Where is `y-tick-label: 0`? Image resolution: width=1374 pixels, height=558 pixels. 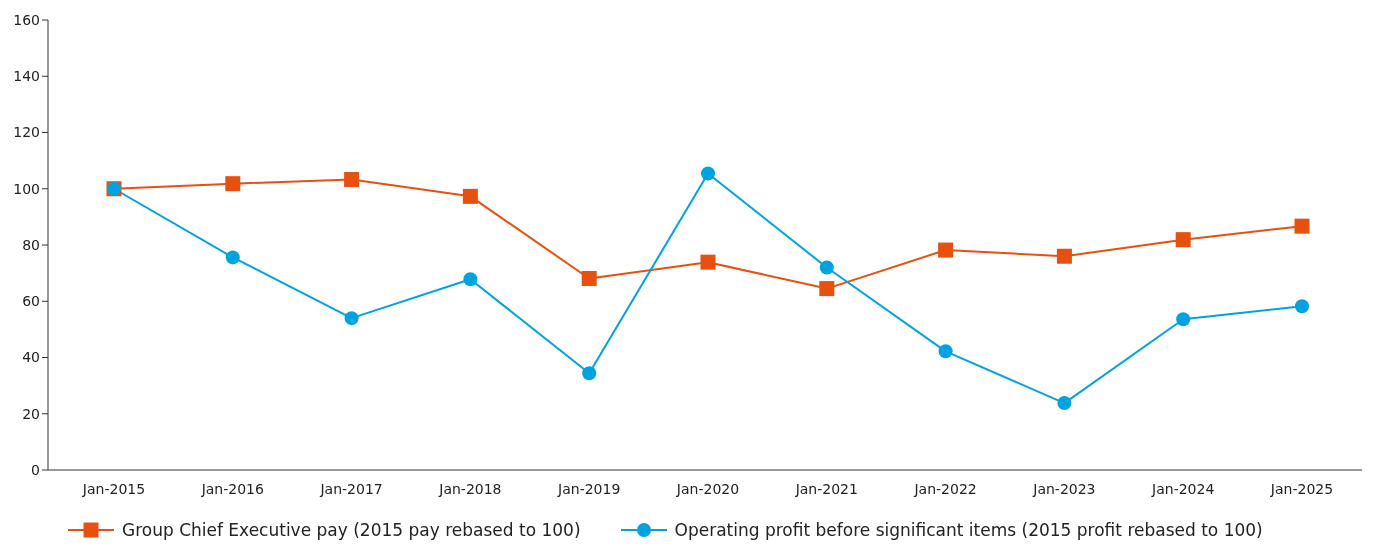 y-tick-label: 0 is located at coordinates (35, 469).